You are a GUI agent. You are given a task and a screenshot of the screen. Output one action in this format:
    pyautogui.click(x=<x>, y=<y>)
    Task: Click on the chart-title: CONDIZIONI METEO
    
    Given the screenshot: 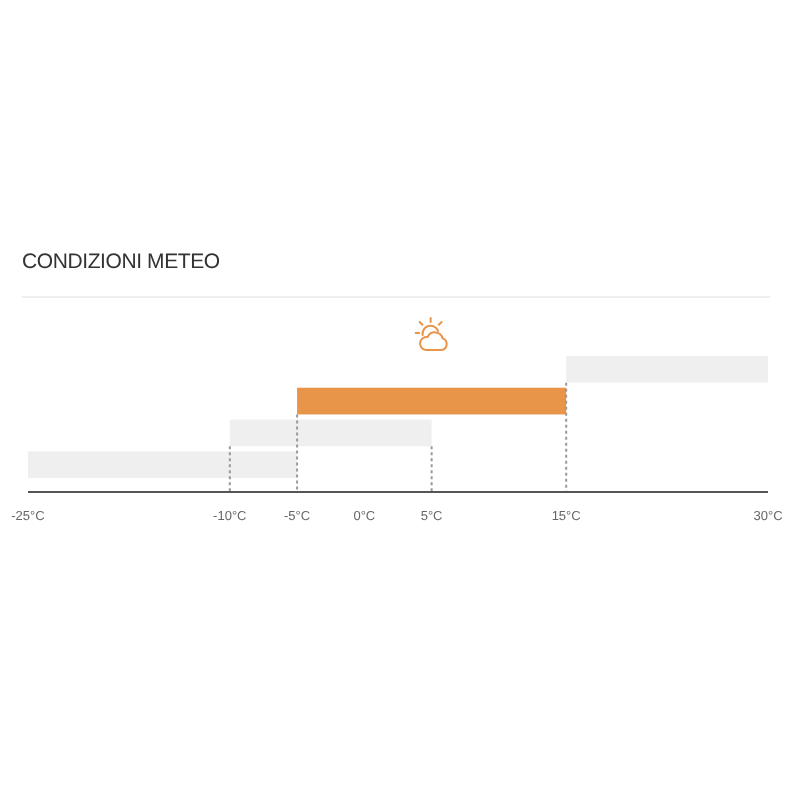 What is the action you would take?
    pyautogui.click(x=121, y=262)
    